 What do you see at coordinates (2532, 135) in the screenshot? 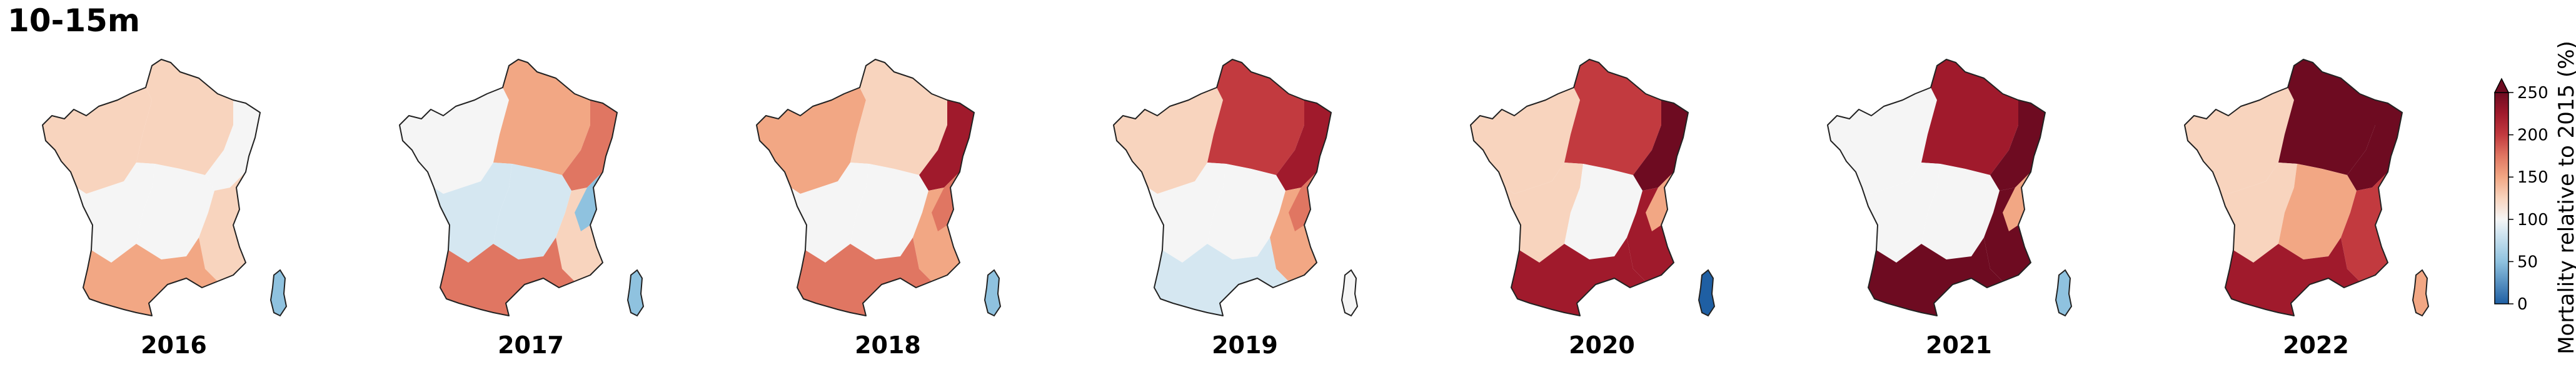
I see `colorbar-tick-label: 200` at bounding box center [2532, 135].